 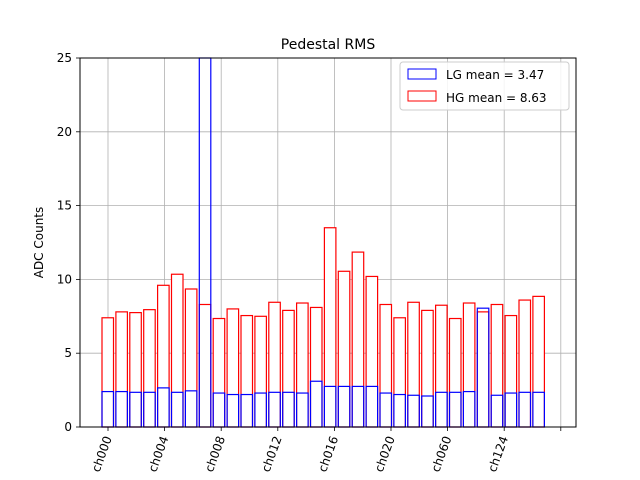 What do you see at coordinates (68, 242) in the screenshot?
I see `y-axis: 0 5 10 15 20 25` at bounding box center [68, 242].